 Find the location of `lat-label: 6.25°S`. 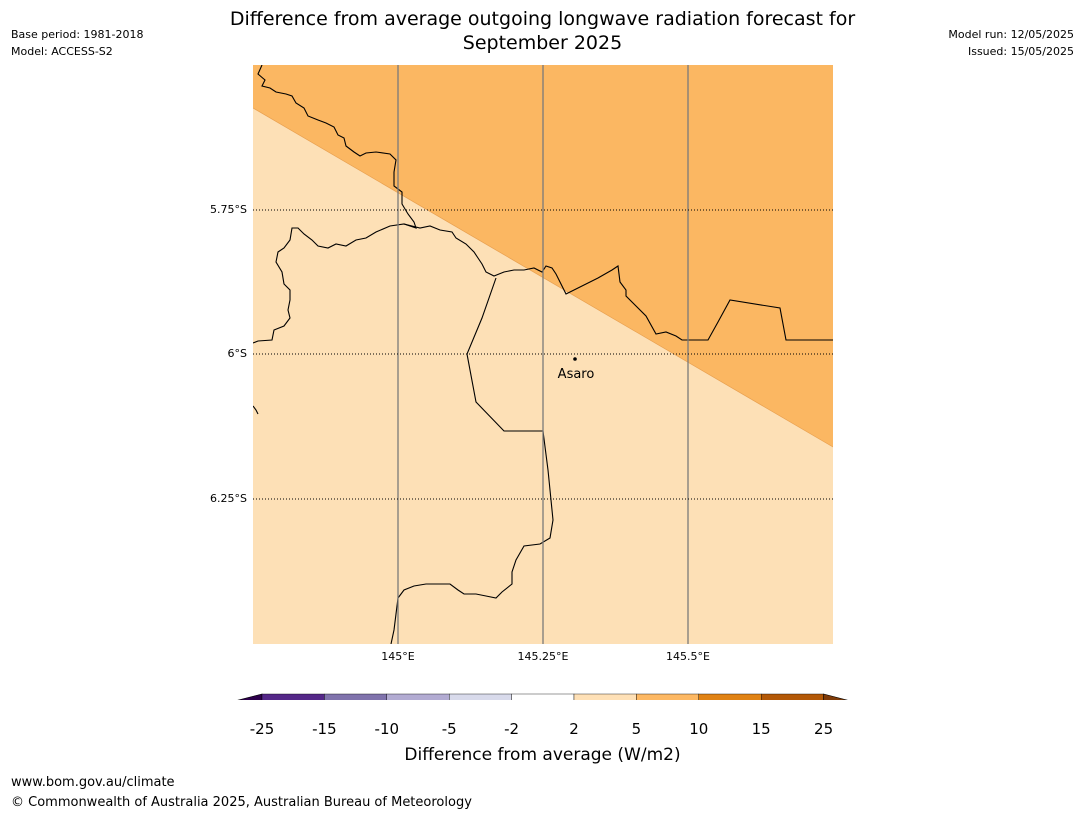

lat-label: 6.25°S is located at coordinates (228, 498).